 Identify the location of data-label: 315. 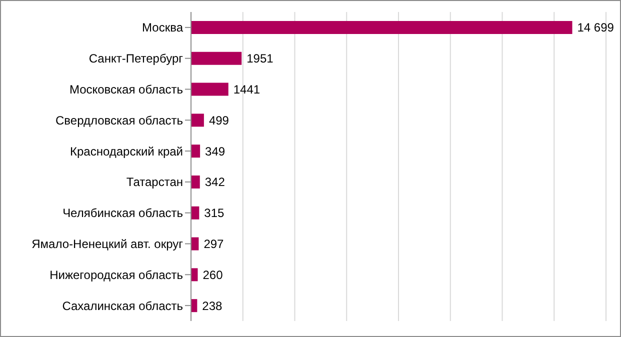
(214, 213).